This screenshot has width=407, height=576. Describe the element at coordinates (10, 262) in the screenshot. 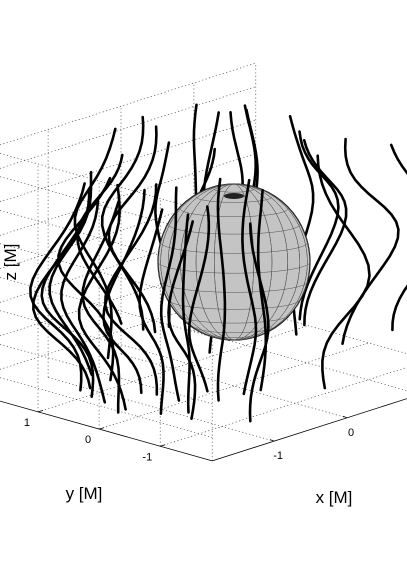

I see `z-axis-label: z [M]` at that location.